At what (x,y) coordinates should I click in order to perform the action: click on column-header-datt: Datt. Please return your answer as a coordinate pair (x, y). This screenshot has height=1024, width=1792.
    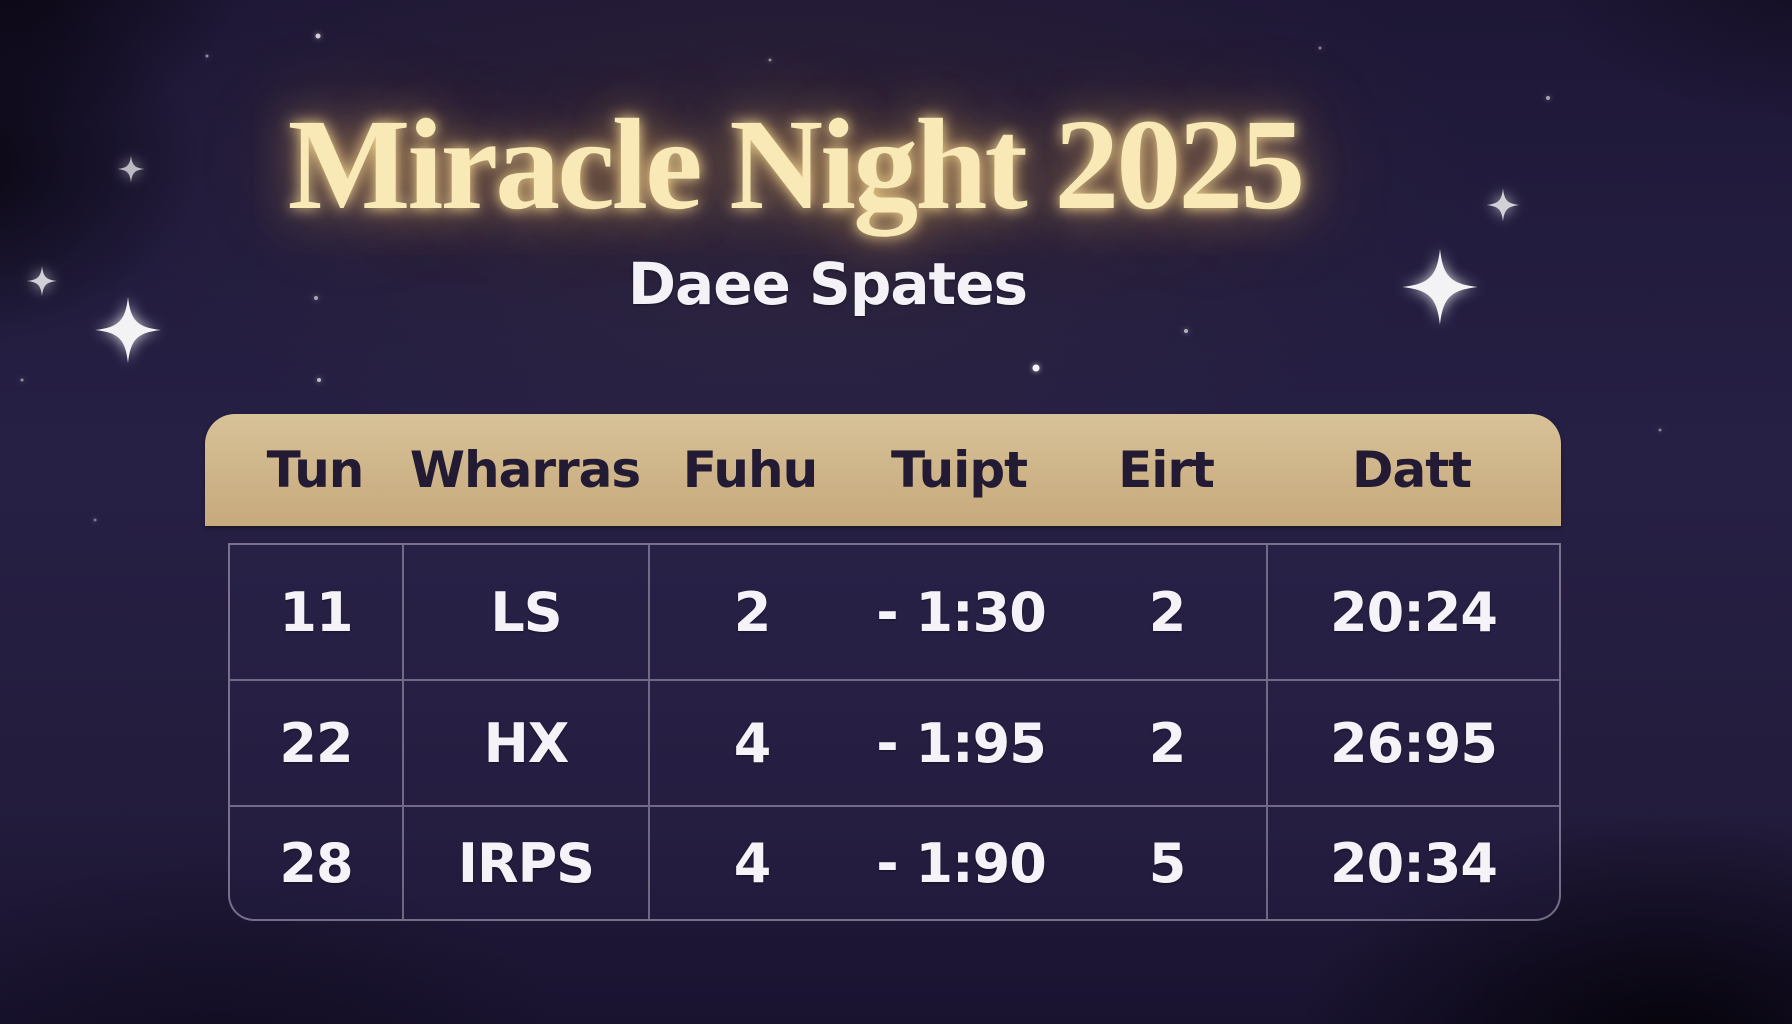
    Looking at the image, I should click on (1411, 470).